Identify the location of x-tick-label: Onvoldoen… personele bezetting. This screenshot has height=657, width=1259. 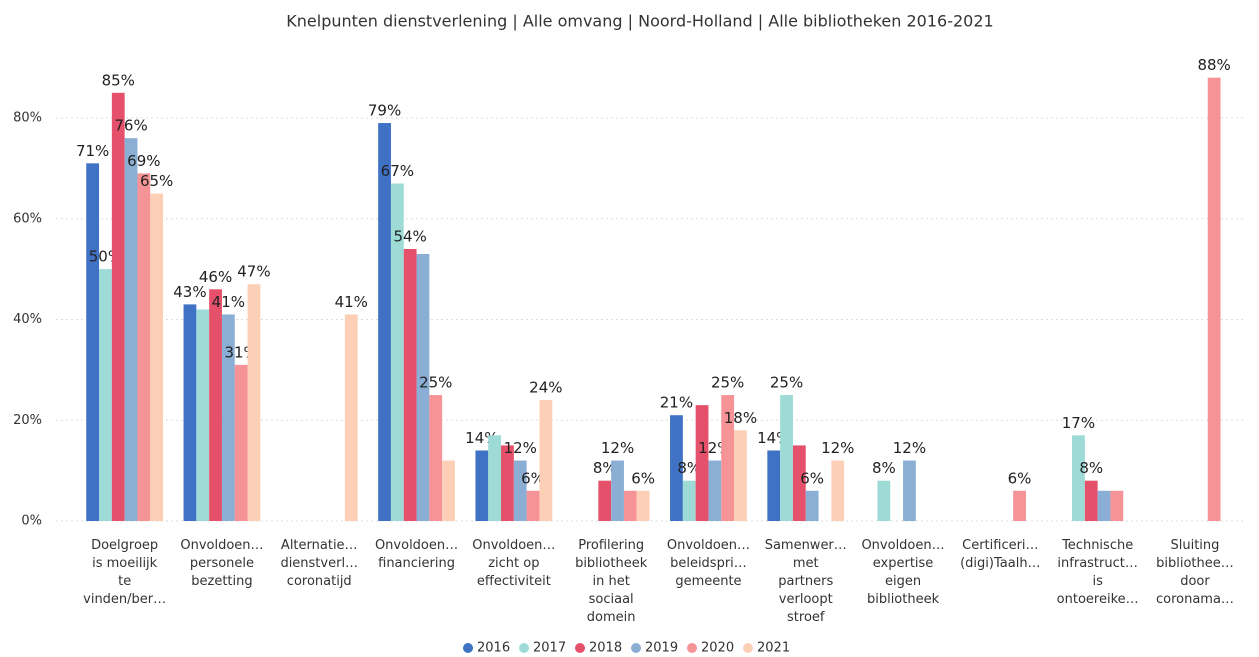
(221, 563).